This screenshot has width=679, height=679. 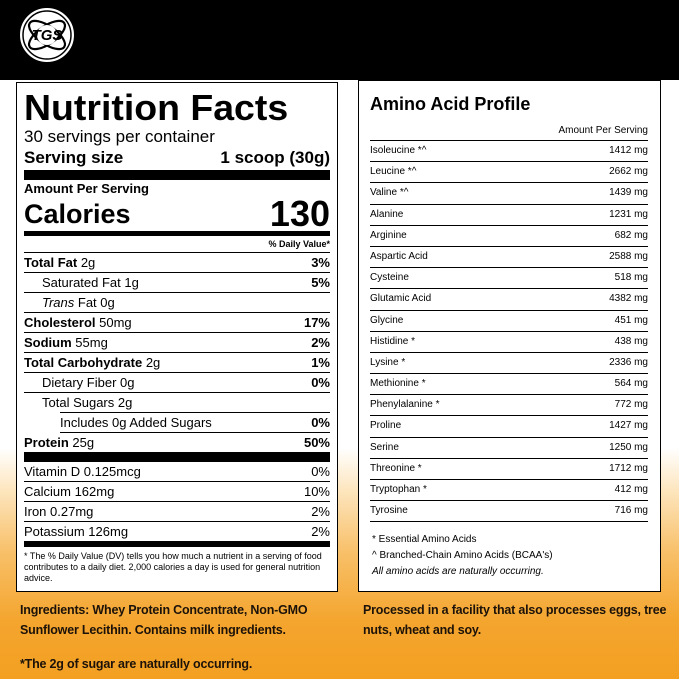 What do you see at coordinates (509, 385) in the screenshot?
I see `amino-row: Methionine * 564 mg` at bounding box center [509, 385].